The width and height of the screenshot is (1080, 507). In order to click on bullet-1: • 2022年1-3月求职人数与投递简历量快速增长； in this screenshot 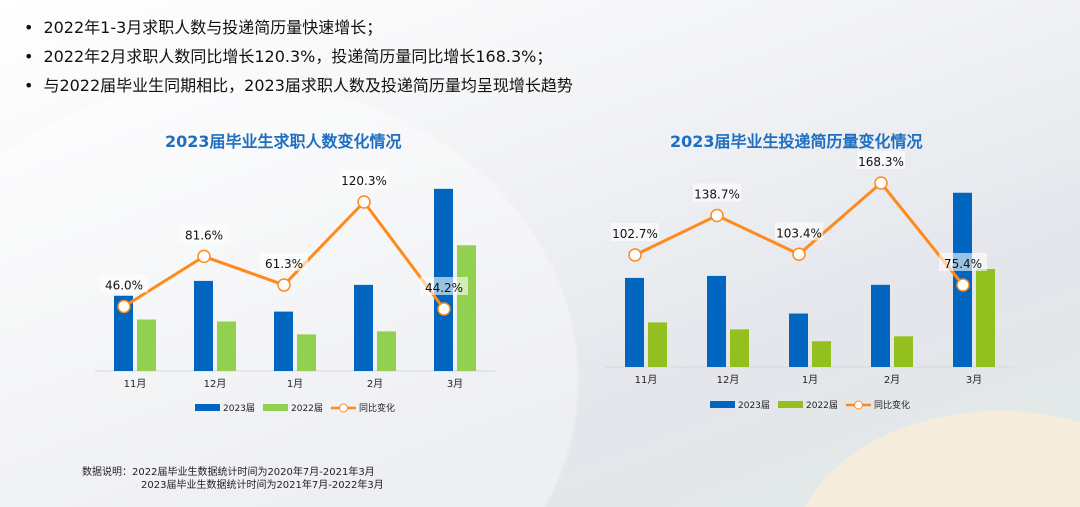, I will do `click(203, 27)`.